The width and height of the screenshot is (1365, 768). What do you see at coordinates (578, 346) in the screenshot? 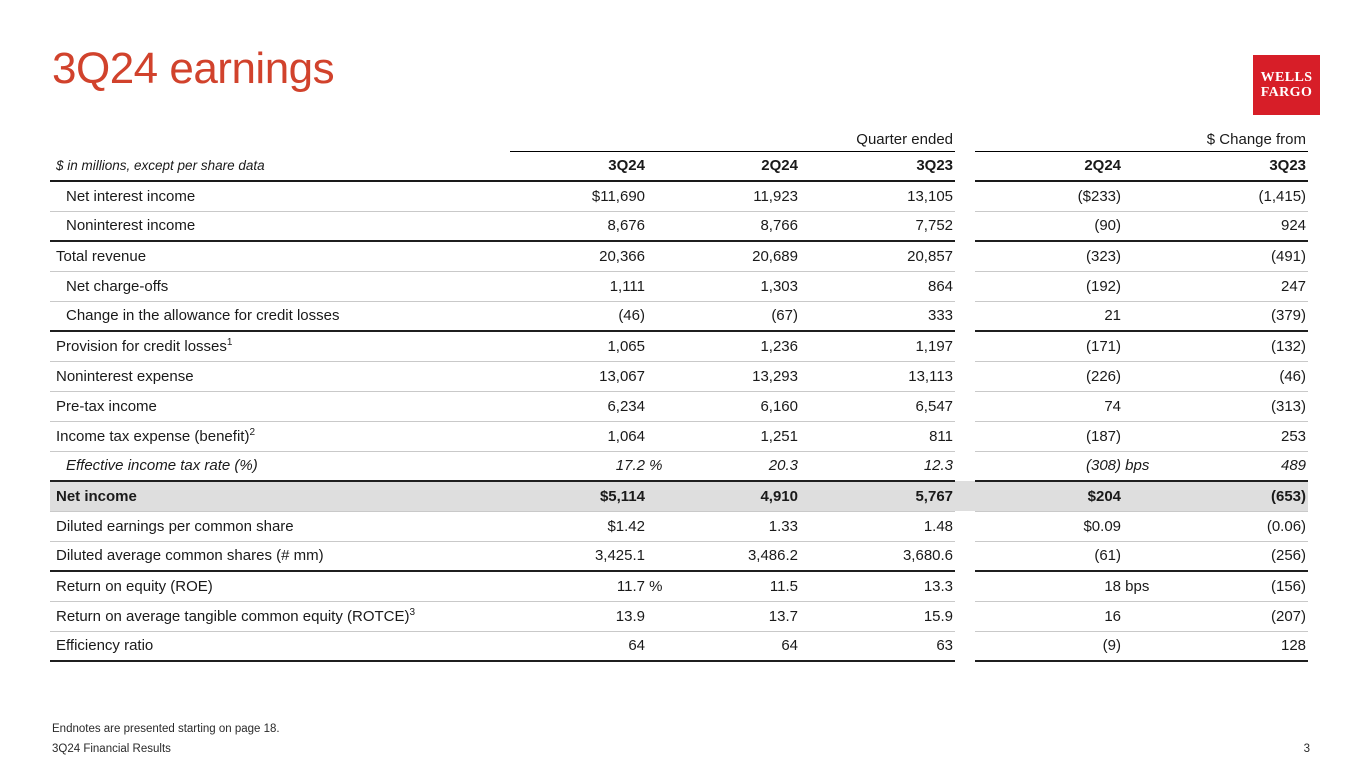
I see `cell-value: 1,065` at bounding box center [578, 346].